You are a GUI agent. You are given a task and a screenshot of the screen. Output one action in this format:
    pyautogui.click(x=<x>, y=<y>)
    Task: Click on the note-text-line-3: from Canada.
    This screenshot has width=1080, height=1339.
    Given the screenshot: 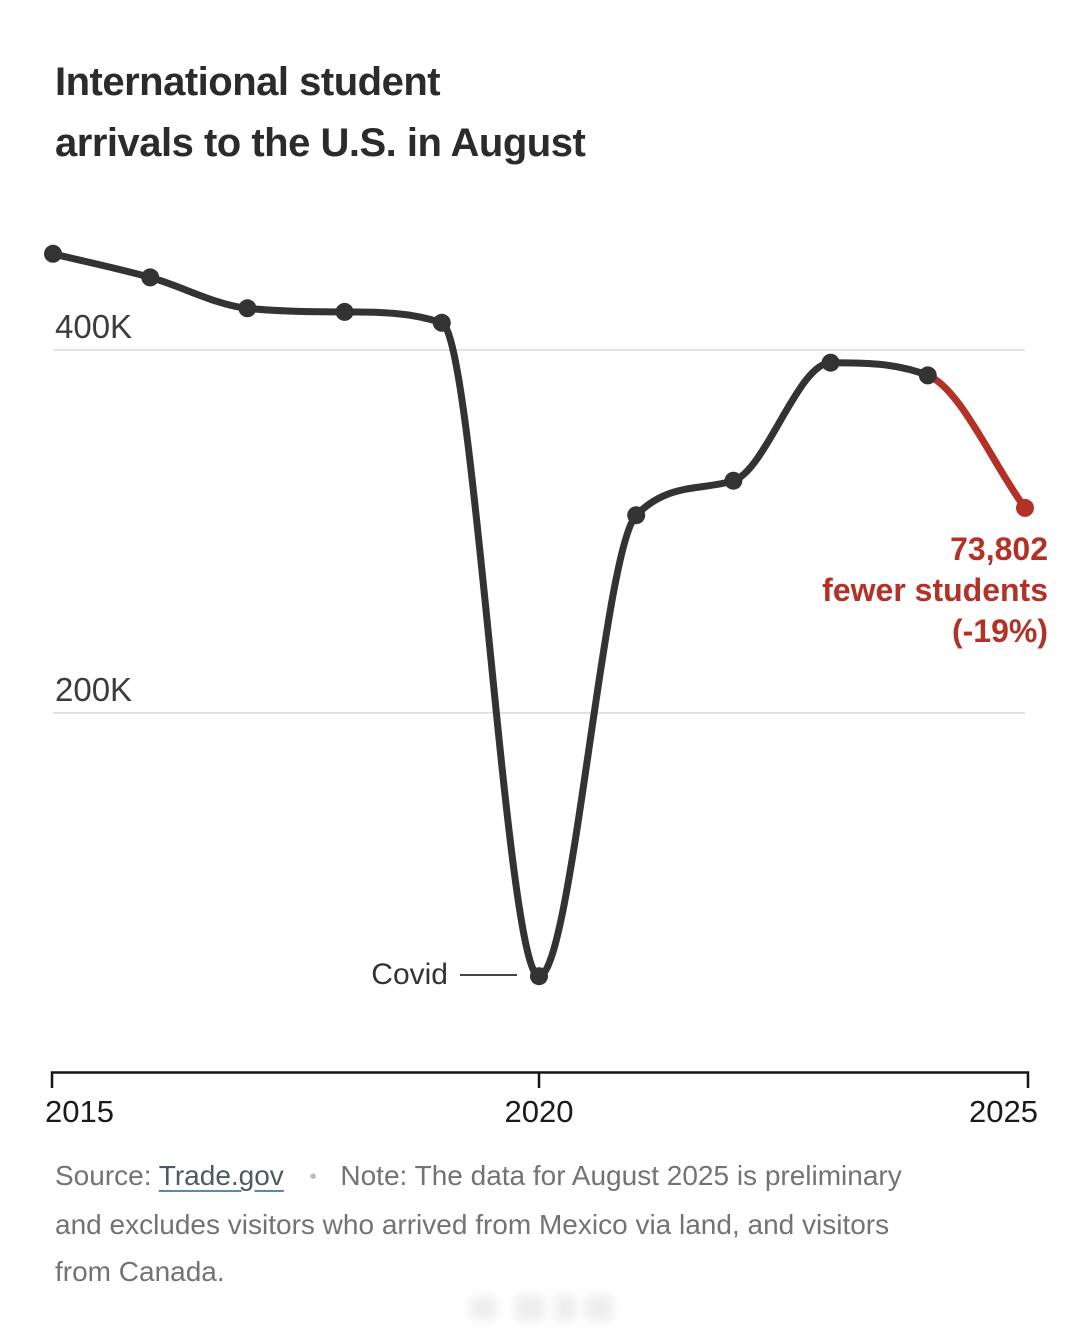 What is the action you would take?
    pyautogui.click(x=140, y=1271)
    